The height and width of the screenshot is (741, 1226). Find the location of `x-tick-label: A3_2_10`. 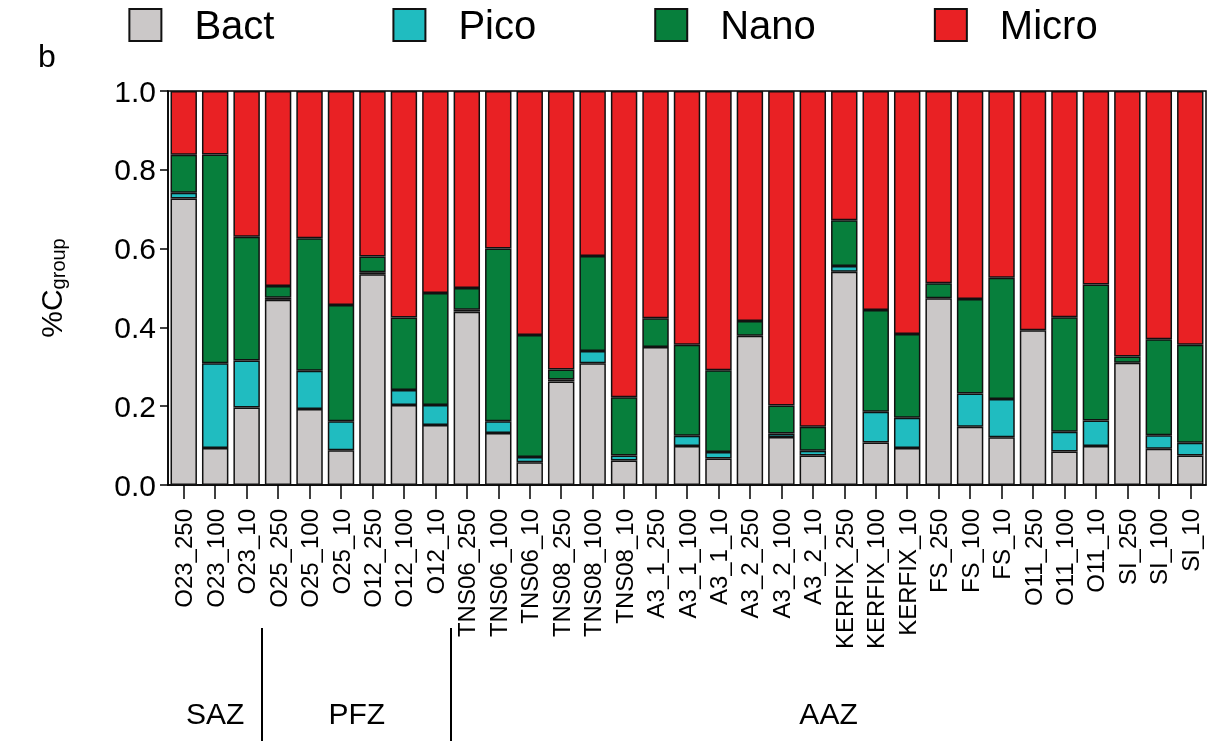

x-tick-label: A3_2_10 is located at coordinates (813, 557).